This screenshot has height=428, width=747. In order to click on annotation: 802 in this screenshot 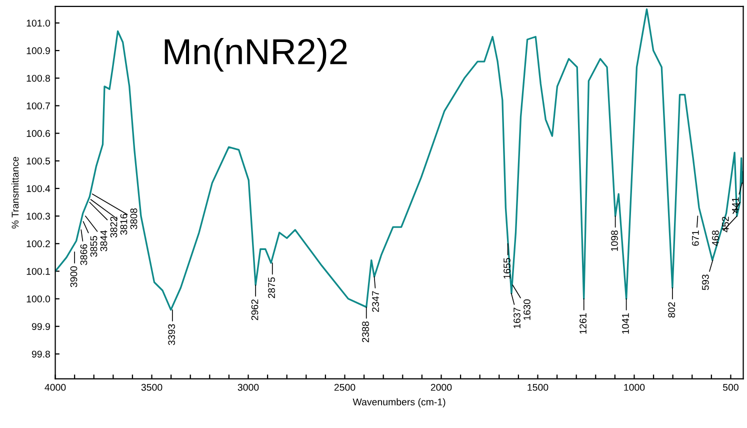, I will do `click(672, 310)`.